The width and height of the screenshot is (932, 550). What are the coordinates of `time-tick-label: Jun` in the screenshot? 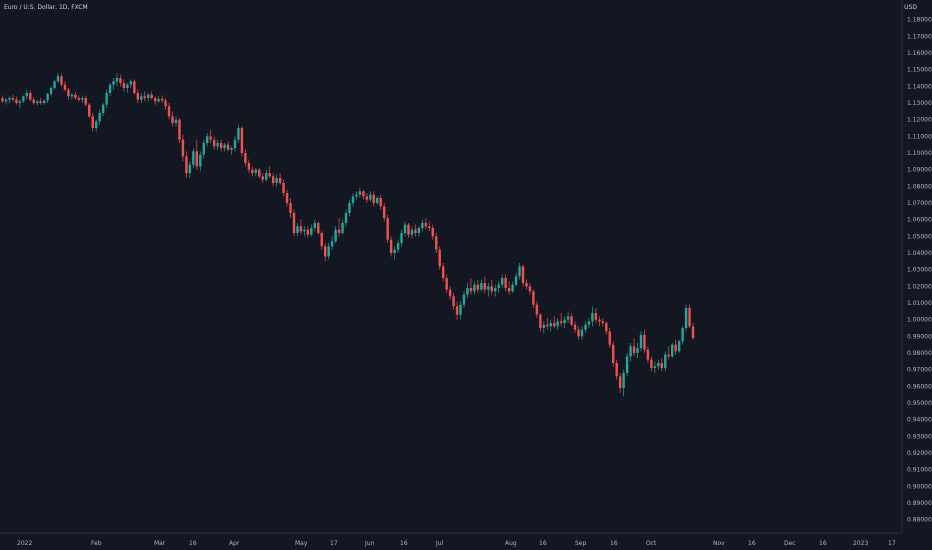 It's located at (369, 543).